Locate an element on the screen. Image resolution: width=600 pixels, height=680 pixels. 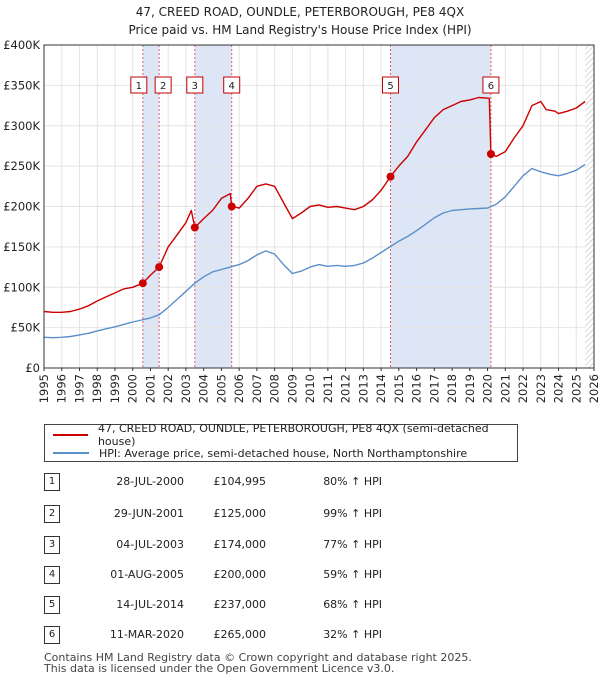
table-row: 1 28-JUL-2000 £104,995 80% ↑ HPI is located at coordinates (254, 482).